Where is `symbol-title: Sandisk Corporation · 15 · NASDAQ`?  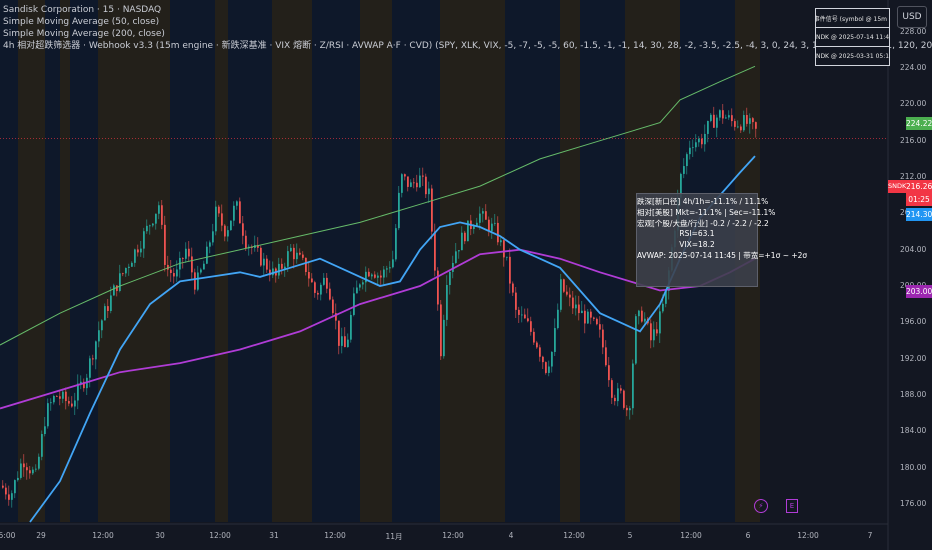
symbol-title: Sandisk Corporation · 15 · NASDAQ is located at coordinates (82, 10).